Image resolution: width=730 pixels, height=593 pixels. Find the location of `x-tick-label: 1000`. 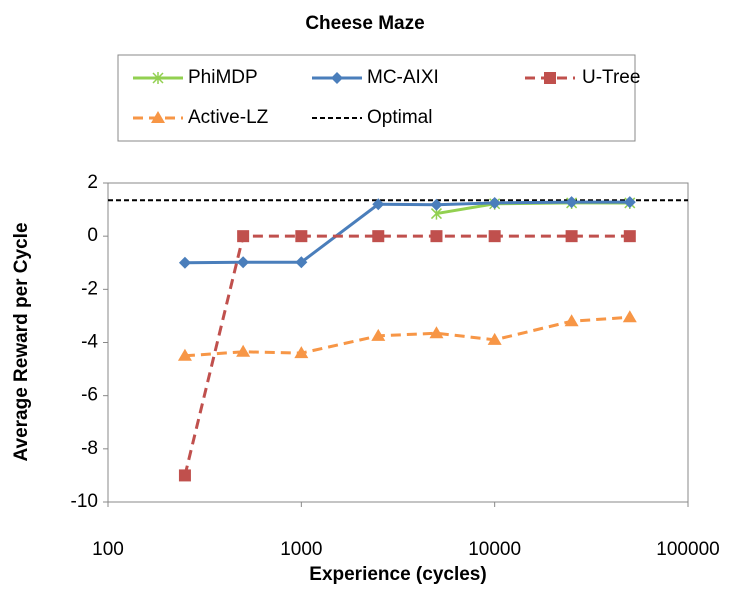

x-tick-label: 1000 is located at coordinates (301, 549).